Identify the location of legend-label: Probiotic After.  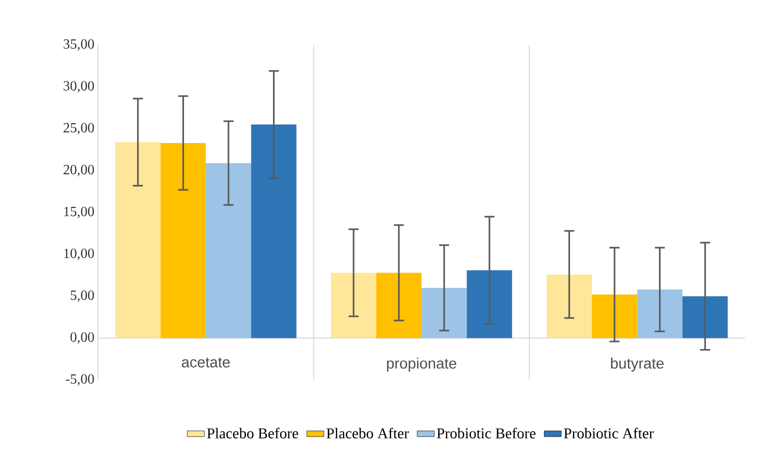
(609, 433).